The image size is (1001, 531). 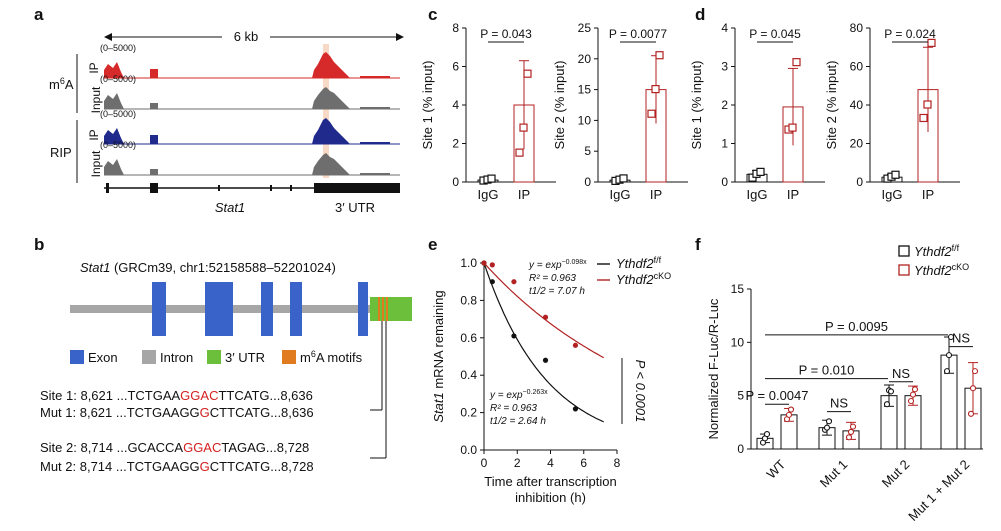 I want to click on chart-e-legend-label-1: Ythdf2cKO, so click(x=643, y=279).